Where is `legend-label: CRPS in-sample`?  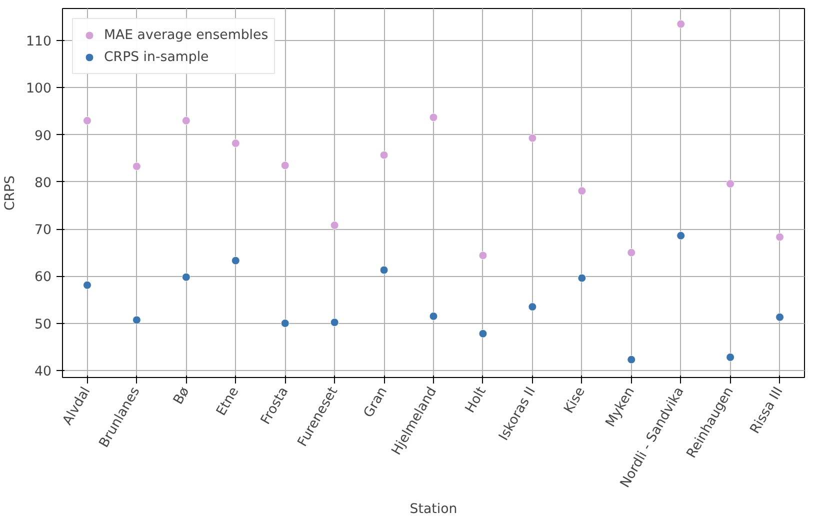 legend-label: CRPS in-sample is located at coordinates (156, 57).